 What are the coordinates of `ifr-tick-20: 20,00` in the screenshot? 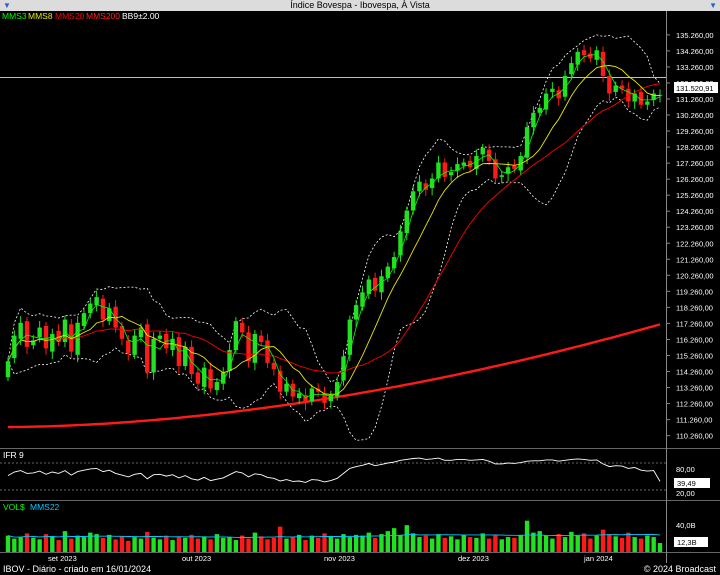 It's located at (685, 493).